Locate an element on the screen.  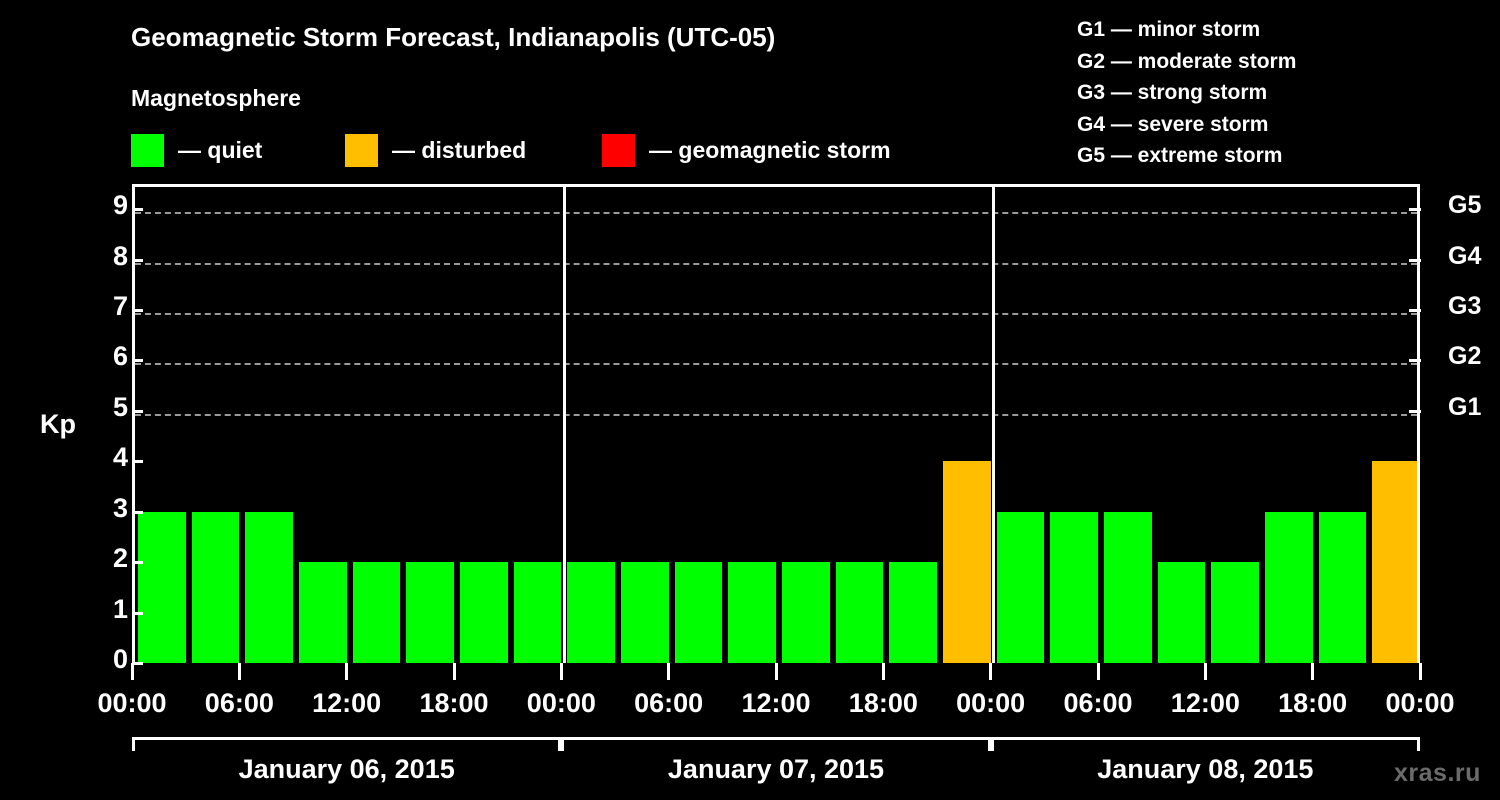
legend-item-green: — quiet is located at coordinates (196, 150).